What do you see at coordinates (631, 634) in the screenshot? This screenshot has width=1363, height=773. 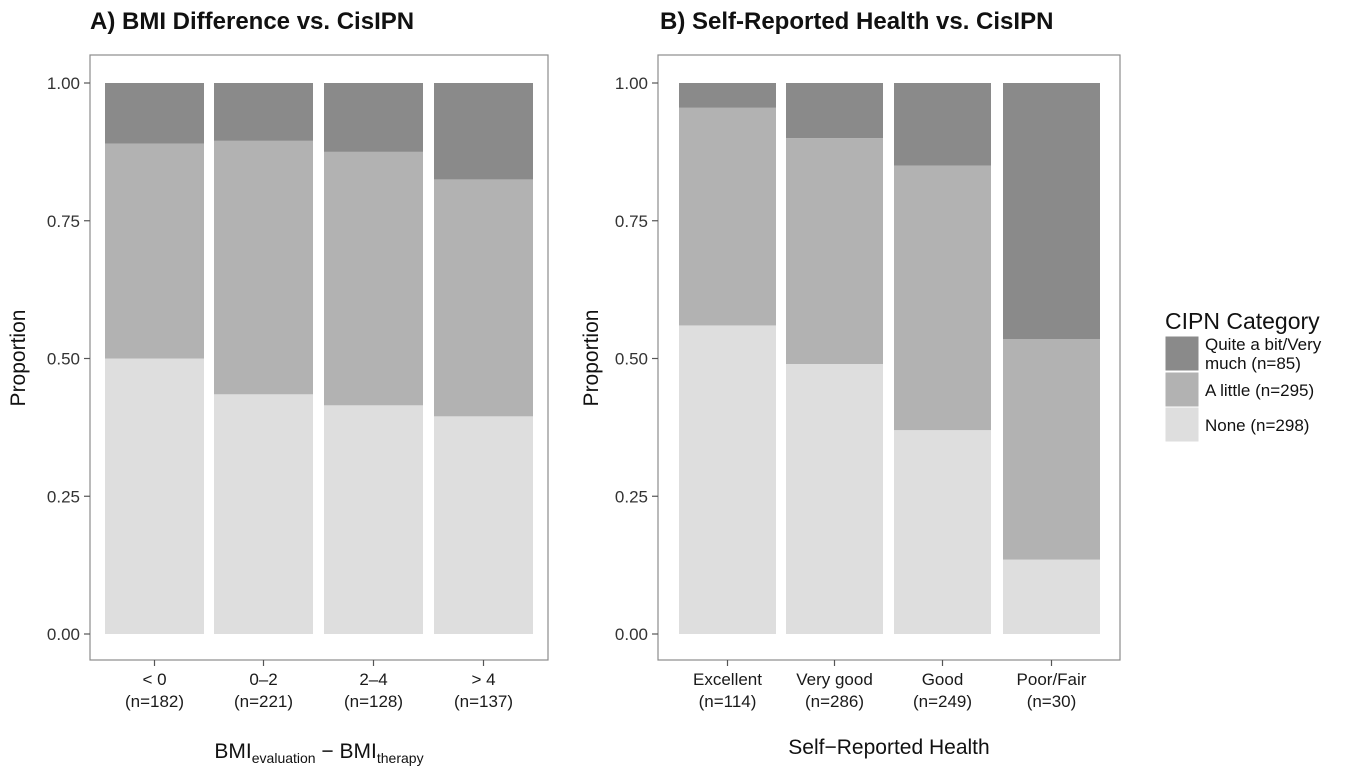 I see `panel-b-y-tick-label: 0.00` at bounding box center [631, 634].